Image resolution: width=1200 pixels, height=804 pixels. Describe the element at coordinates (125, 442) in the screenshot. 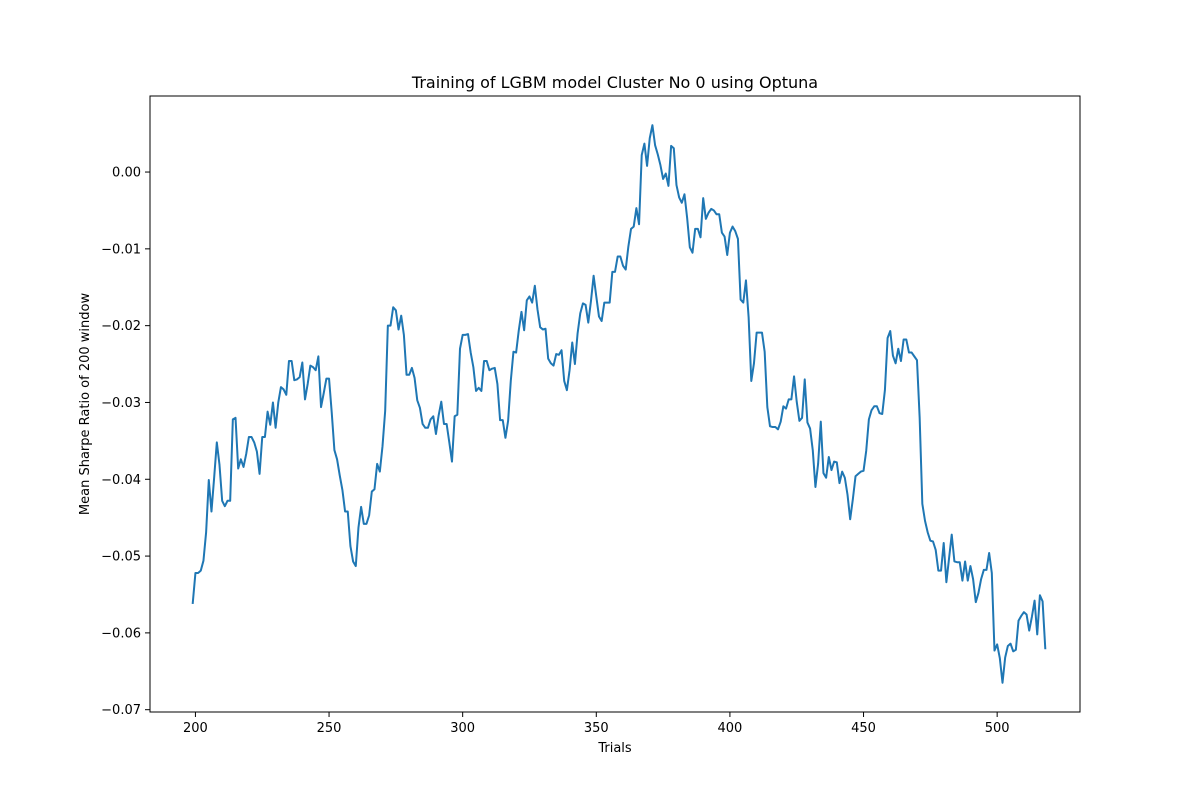

I see `y-axis-ticks: 0.00 −0.01 −0.02 −0.03 −0.04 −0.05 −0.06 −0.07` at that location.